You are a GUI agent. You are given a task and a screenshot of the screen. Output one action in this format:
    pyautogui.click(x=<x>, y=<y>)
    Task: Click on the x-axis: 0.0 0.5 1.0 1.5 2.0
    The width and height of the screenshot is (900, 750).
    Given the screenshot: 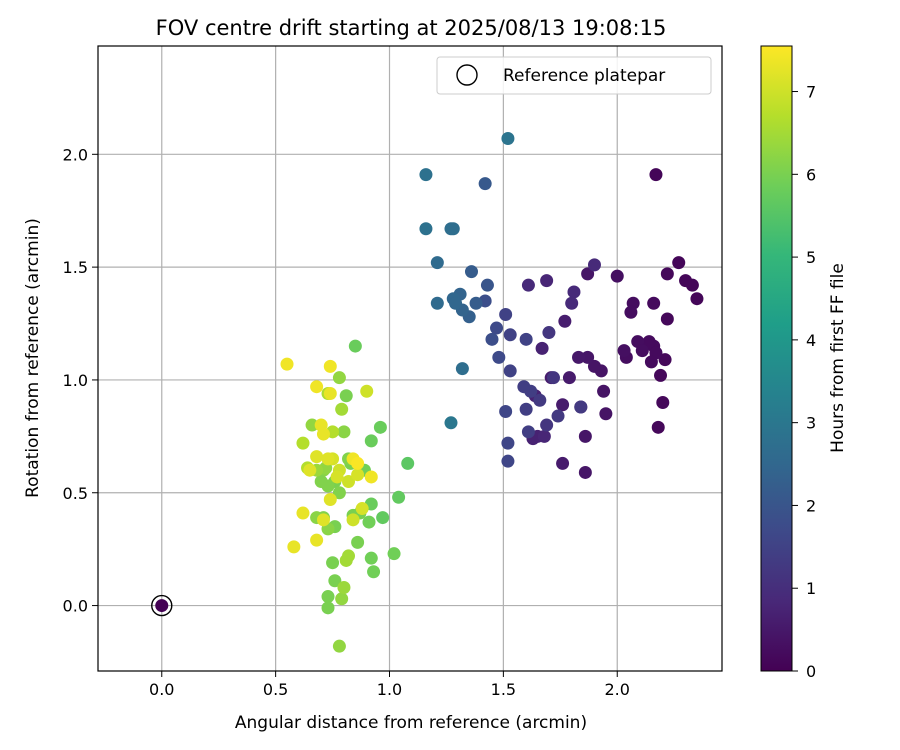 What is the action you would take?
    pyautogui.click(x=389, y=685)
    